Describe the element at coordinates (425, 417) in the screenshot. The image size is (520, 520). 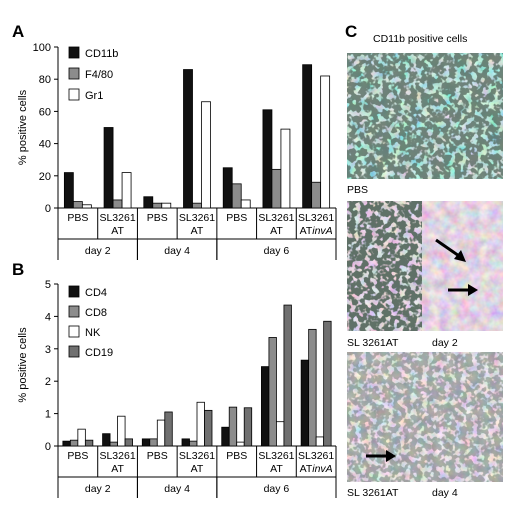
I see `micrograph-day4` at that location.